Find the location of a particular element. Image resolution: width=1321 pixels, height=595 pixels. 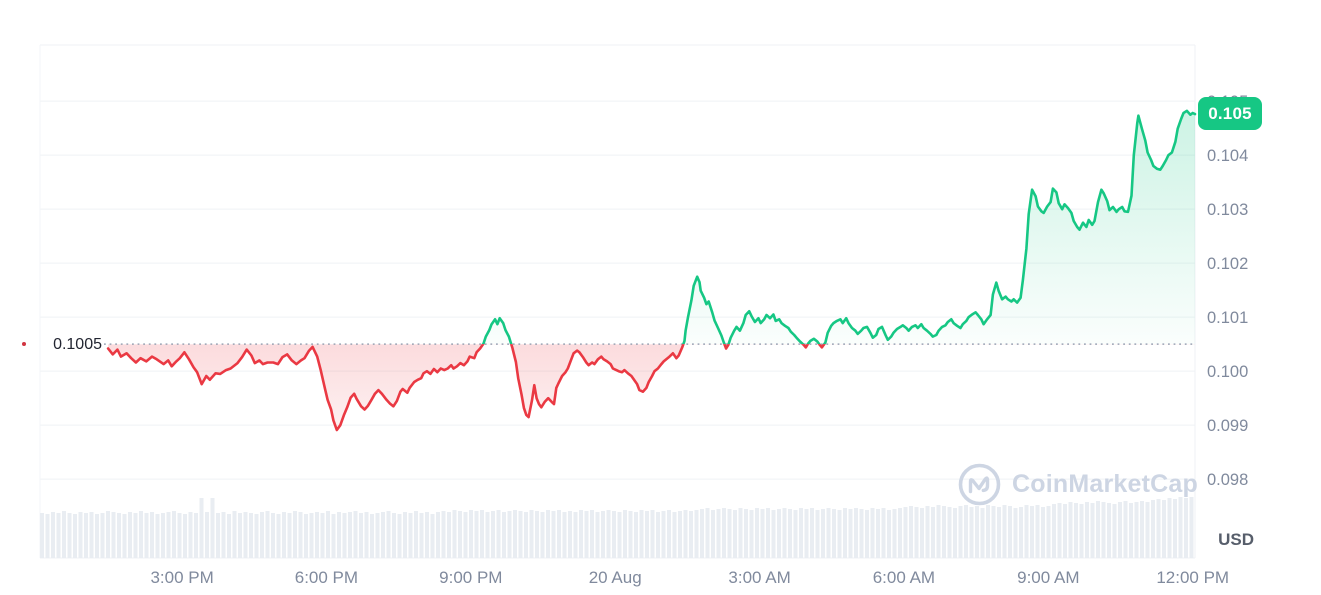

y-axis-unit-label: USD is located at coordinates (1236, 539).